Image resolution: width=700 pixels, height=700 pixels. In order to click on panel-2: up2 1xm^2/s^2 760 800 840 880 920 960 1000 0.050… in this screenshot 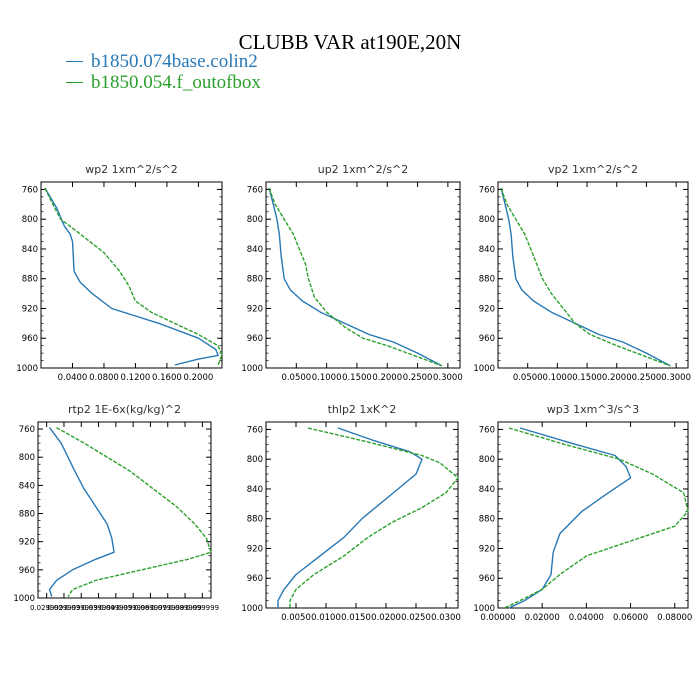, I will do `click(351, 273)`.